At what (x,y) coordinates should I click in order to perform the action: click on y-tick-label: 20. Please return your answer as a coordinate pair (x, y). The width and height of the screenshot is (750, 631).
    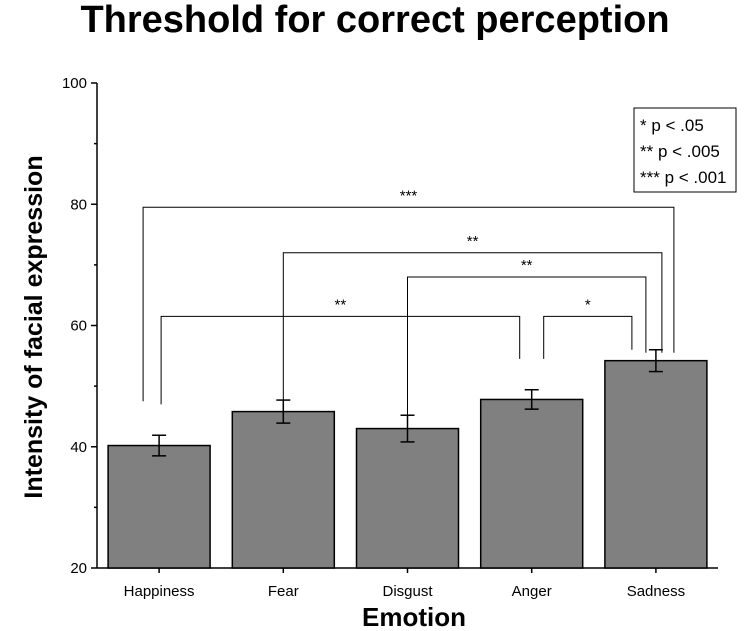
    Looking at the image, I should click on (78, 568).